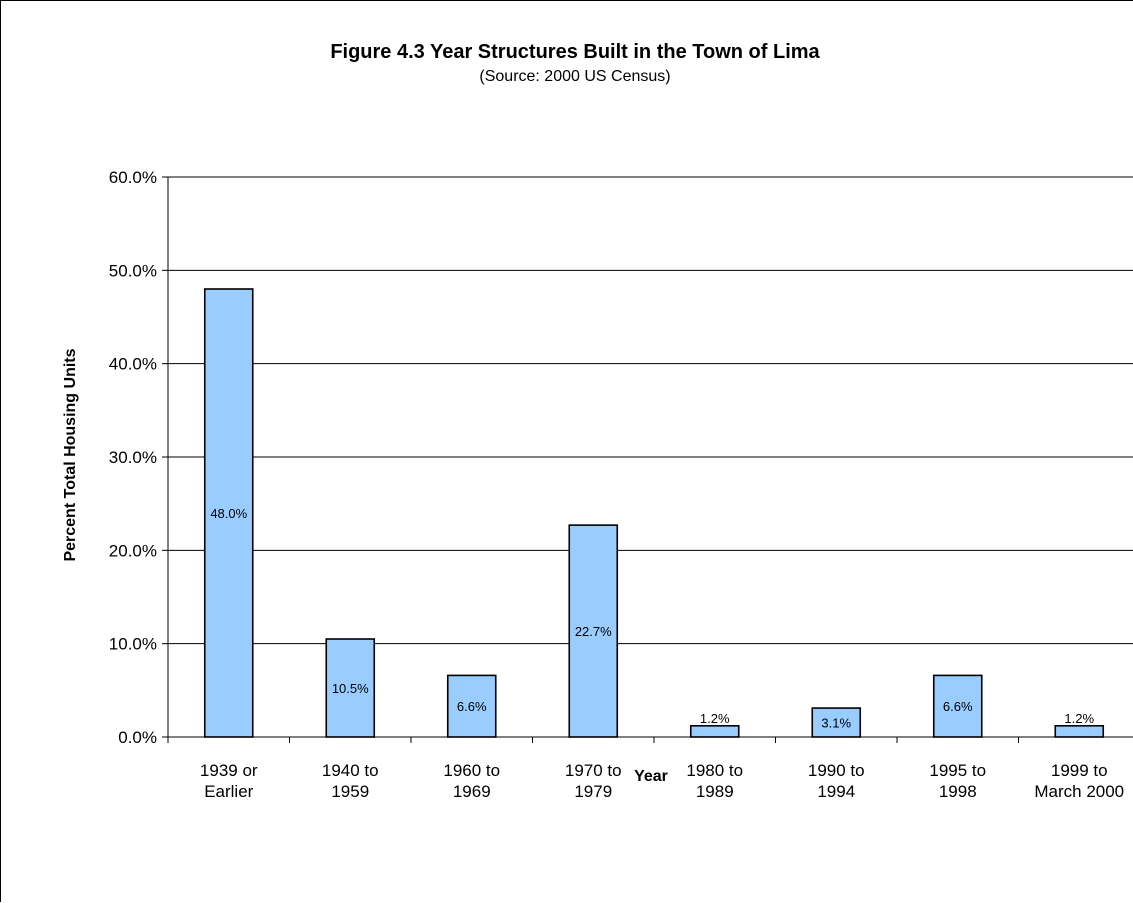  What do you see at coordinates (350, 781) in the screenshot?
I see `x-tick-label: 1940 to 1959` at bounding box center [350, 781].